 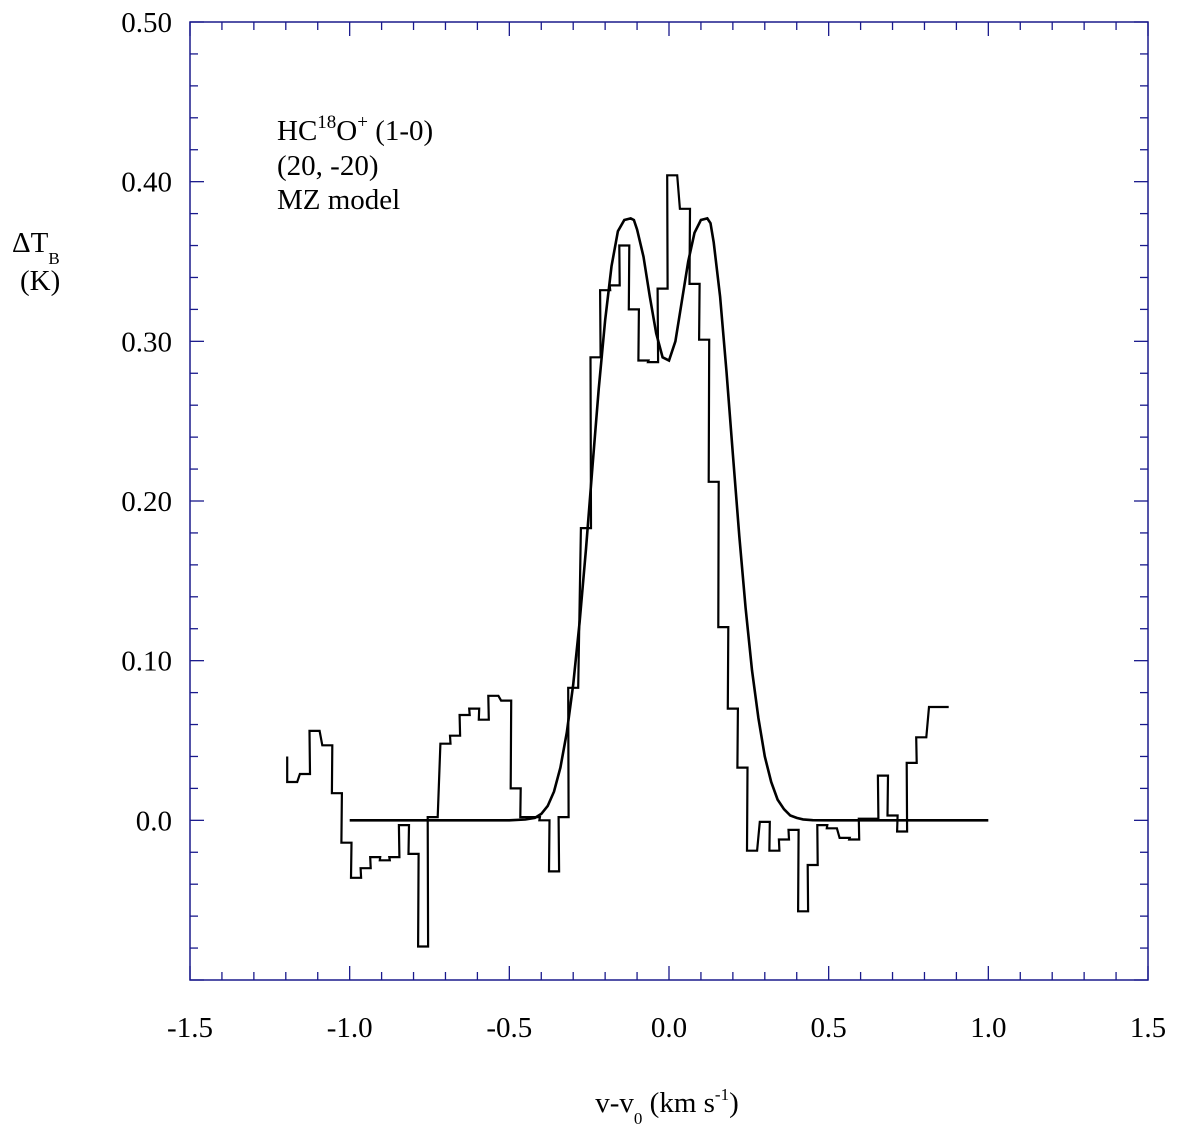 I want to click on x-tick-label: 1.0, so click(x=988, y=1028).